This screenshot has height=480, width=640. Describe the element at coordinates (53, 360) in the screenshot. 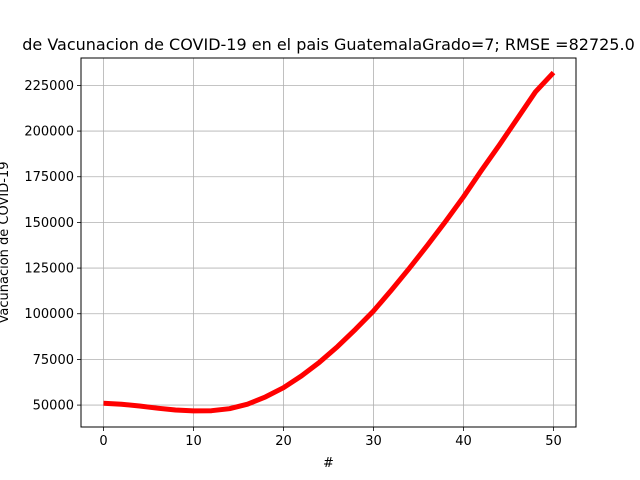

I see `y-tick-label: 75000` at that location.